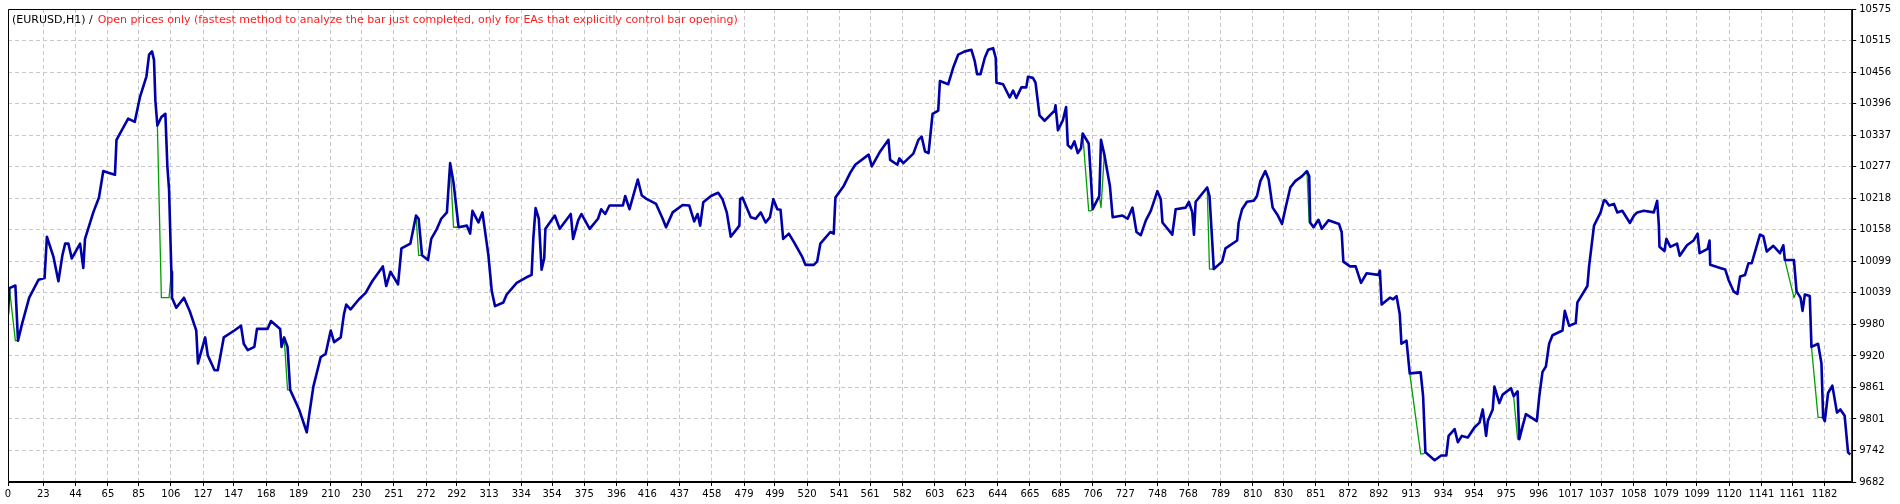  What do you see at coordinates (839, 493) in the screenshot?
I see `x-tick-label: 541` at bounding box center [839, 493].